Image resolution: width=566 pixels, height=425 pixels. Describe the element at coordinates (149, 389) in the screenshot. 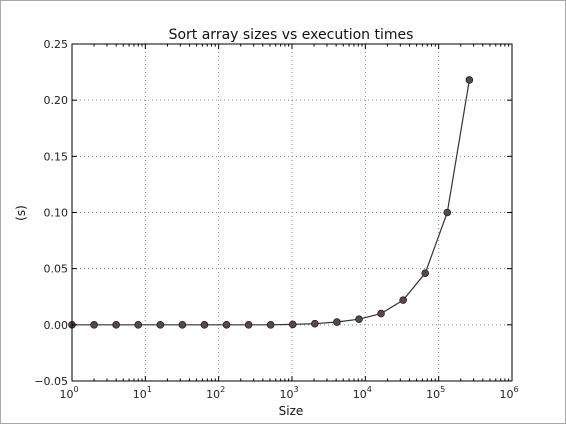

I see `x-tick-exponent: 1` at that location.